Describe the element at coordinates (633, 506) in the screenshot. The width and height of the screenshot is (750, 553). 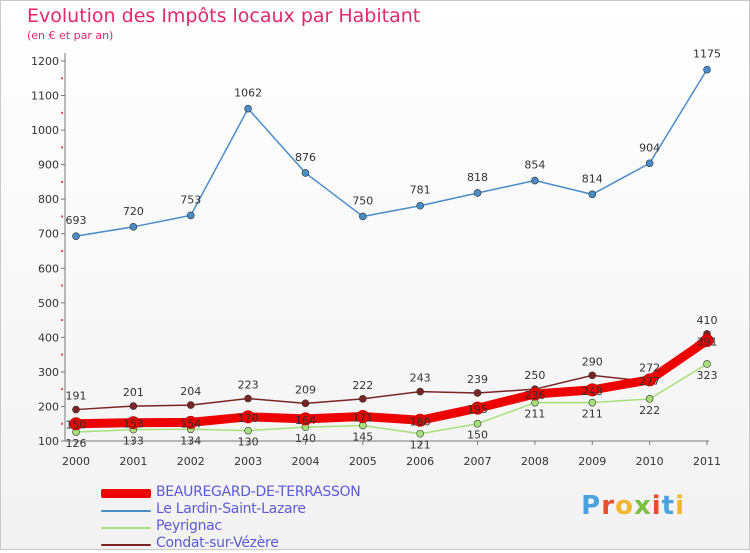
I see `proxiti-logo: Proxiti` at that location.